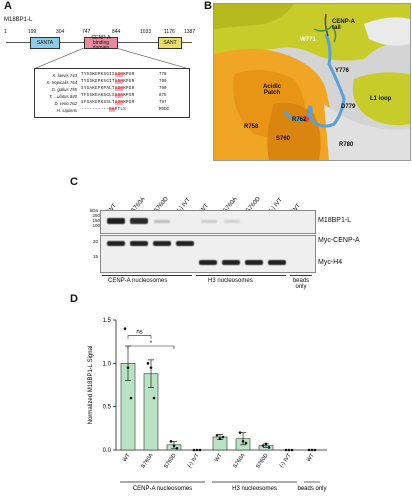  I want to click on alignment-row: X. laevis 743 TYSSKEPKSGISSDRKPGR 778, so click(112, 76).